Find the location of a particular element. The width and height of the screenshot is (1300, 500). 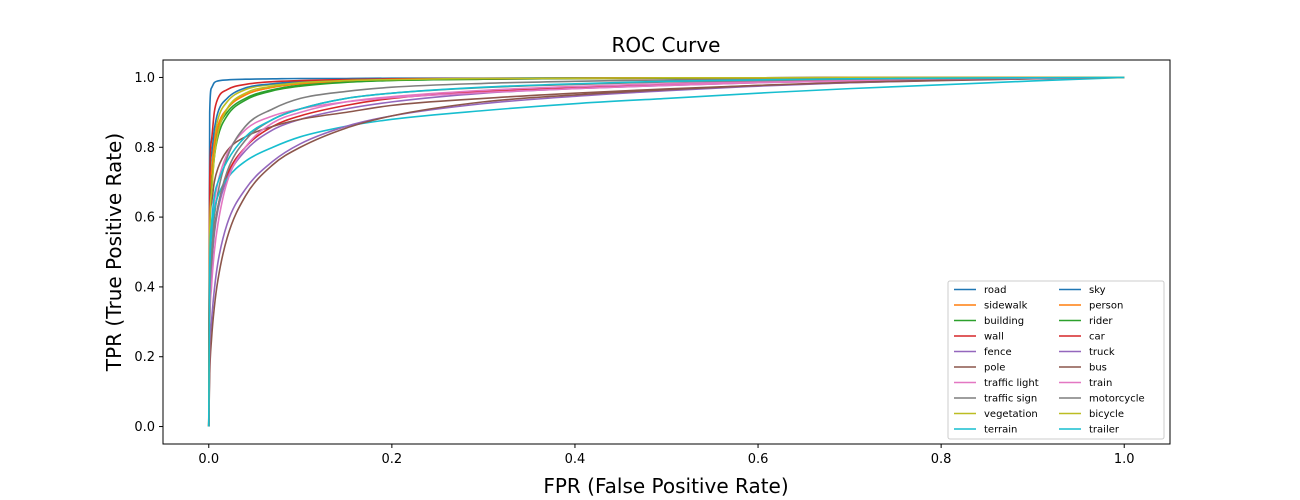

y-tick-label: 1.0 is located at coordinates (144, 78).